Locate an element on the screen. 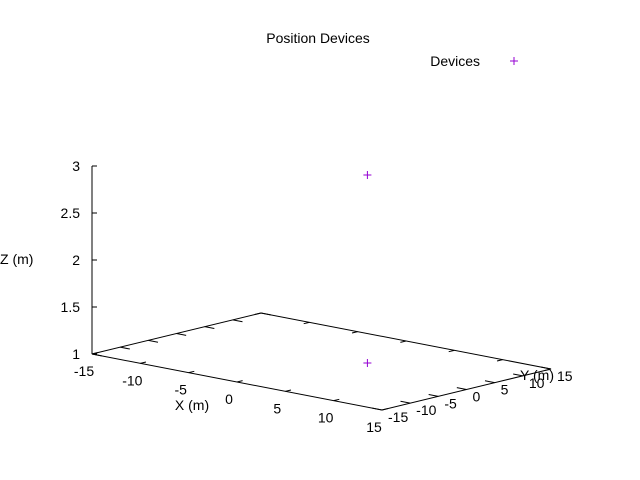  y-tick-label: -10 is located at coordinates (426, 410).